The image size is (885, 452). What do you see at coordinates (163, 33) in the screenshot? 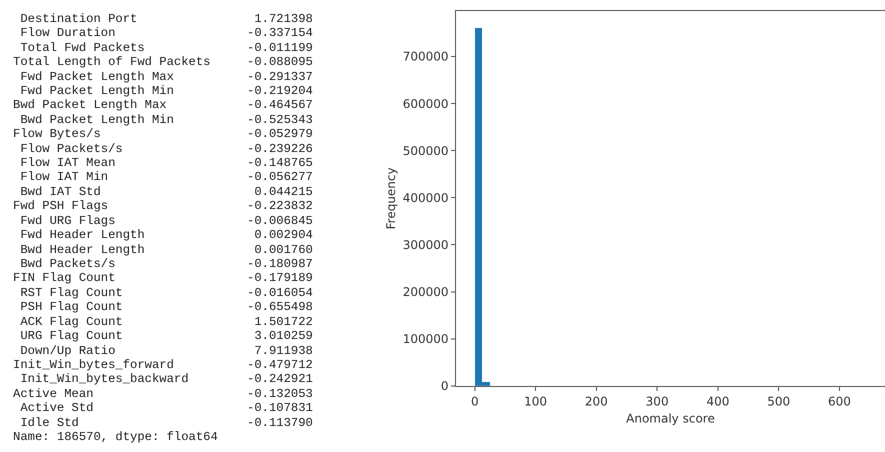
I see `text: Flow Duration -0.337154` at bounding box center [163, 33].